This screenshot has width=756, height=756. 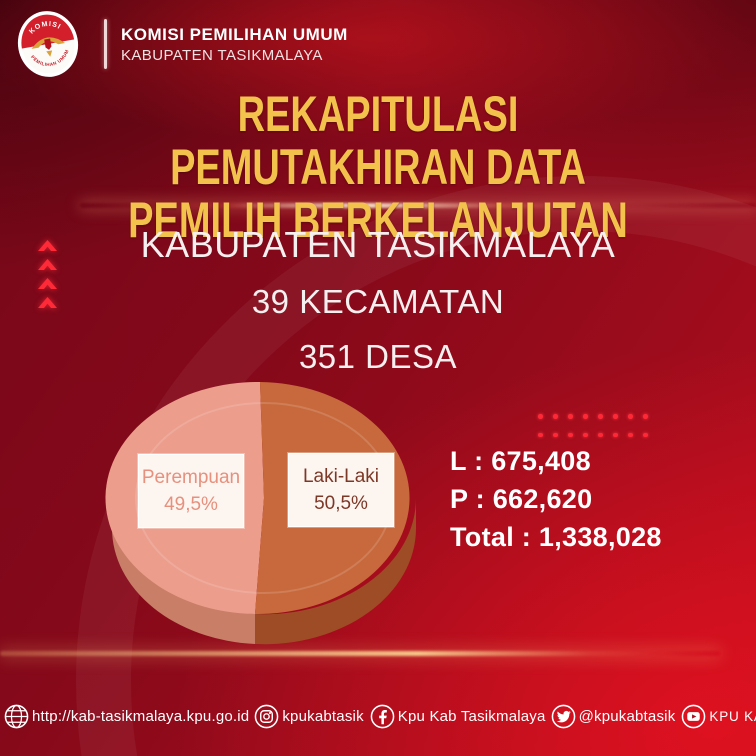 I want to click on region-desa: 351 DESA, so click(x=378, y=356).